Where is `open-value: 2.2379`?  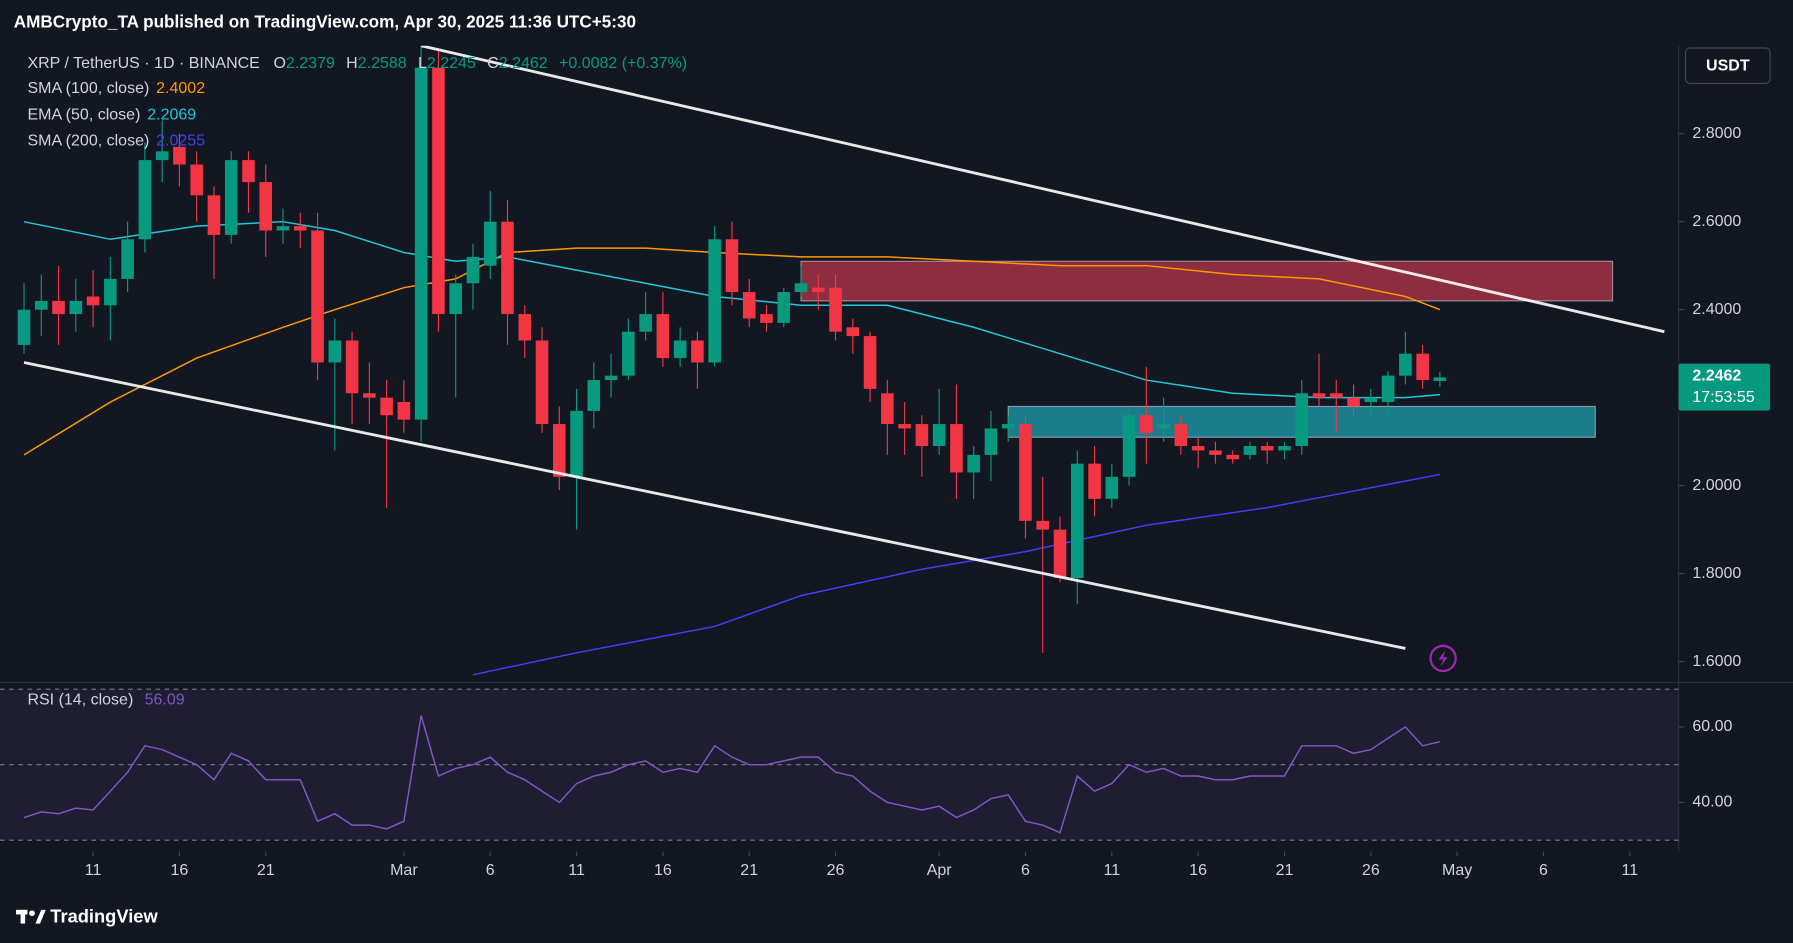 open-value: 2.2379 is located at coordinates (310, 63).